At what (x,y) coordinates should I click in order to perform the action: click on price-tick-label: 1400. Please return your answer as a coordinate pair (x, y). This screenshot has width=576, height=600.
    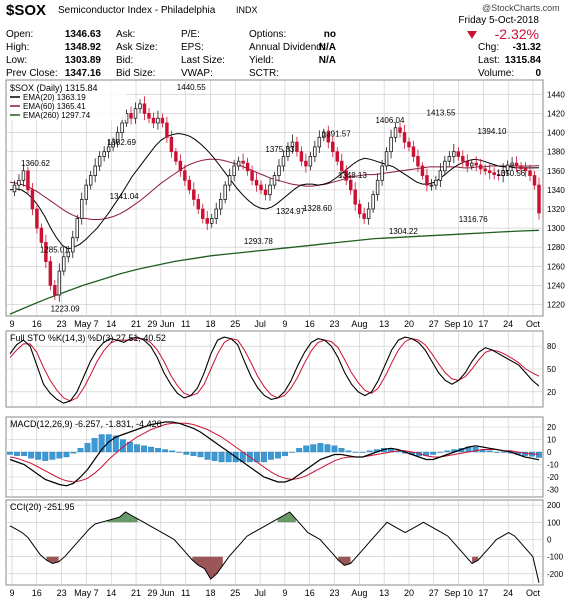
    Looking at the image, I should click on (556, 133).